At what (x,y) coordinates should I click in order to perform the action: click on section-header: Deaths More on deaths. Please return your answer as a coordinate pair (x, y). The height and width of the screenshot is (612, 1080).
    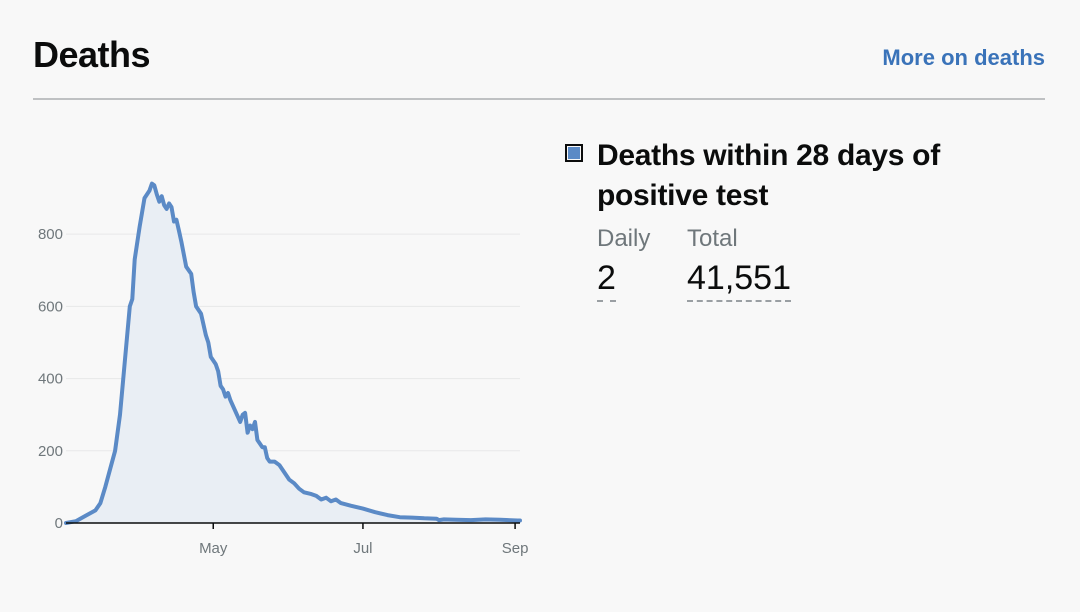
    Looking at the image, I should click on (539, 65).